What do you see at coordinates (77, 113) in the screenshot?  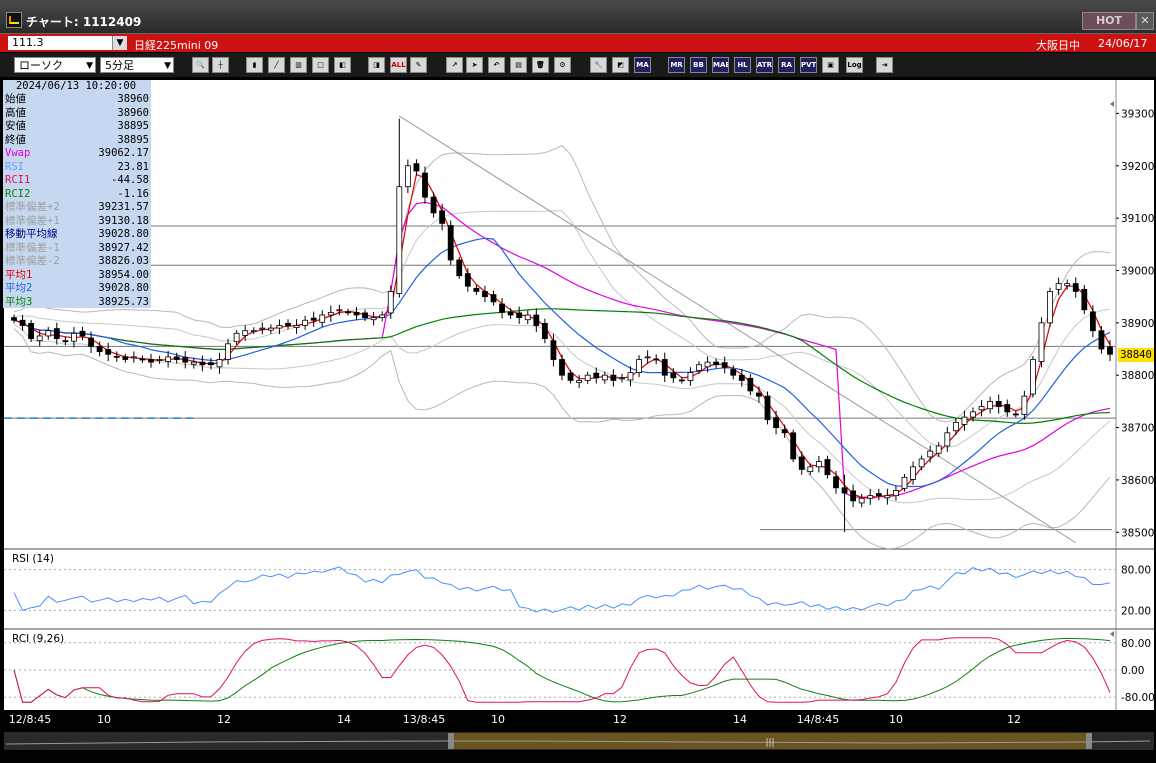 I see `info-row: 高値 38960` at bounding box center [77, 113].